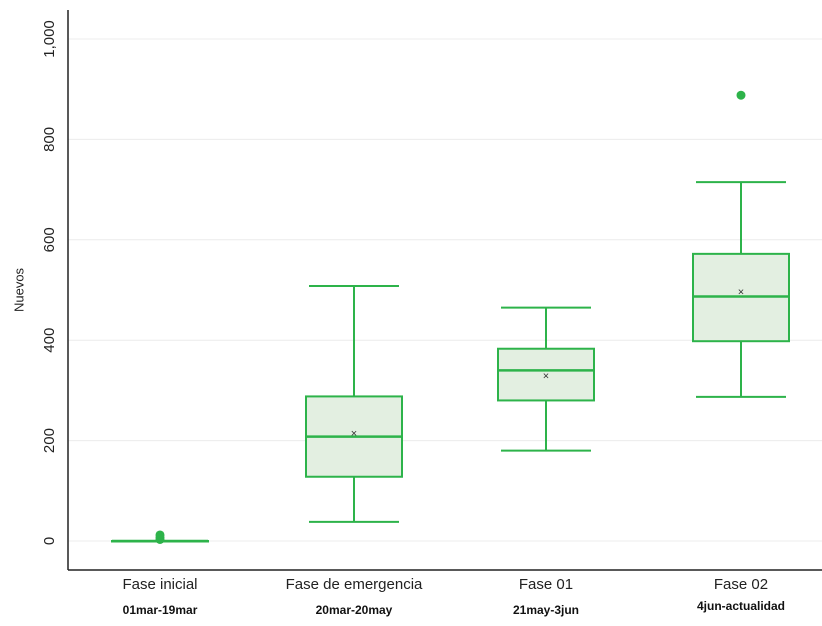 The image size is (822, 626). What do you see at coordinates (546, 584) in the screenshot?
I see `category-label: Fase 01` at bounding box center [546, 584].